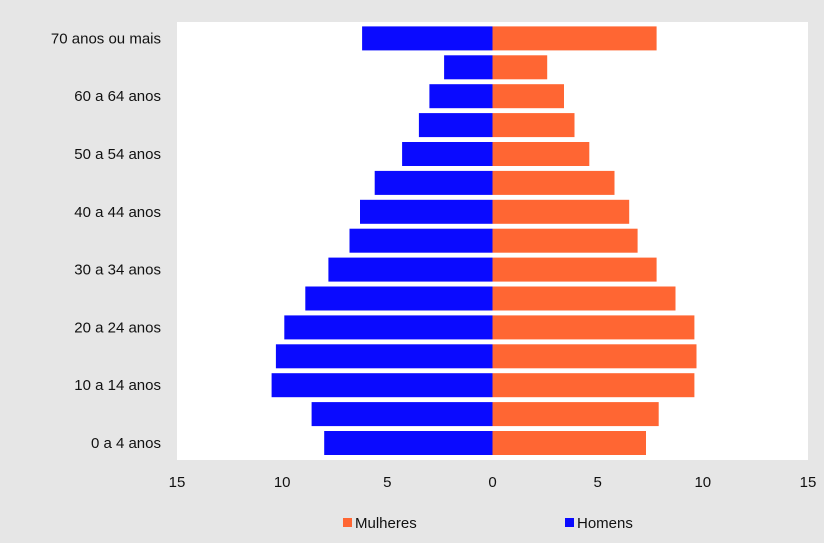 The height and width of the screenshot is (543, 824). I want to click on bar-mulheres-15-a-19-anos, so click(594, 356).